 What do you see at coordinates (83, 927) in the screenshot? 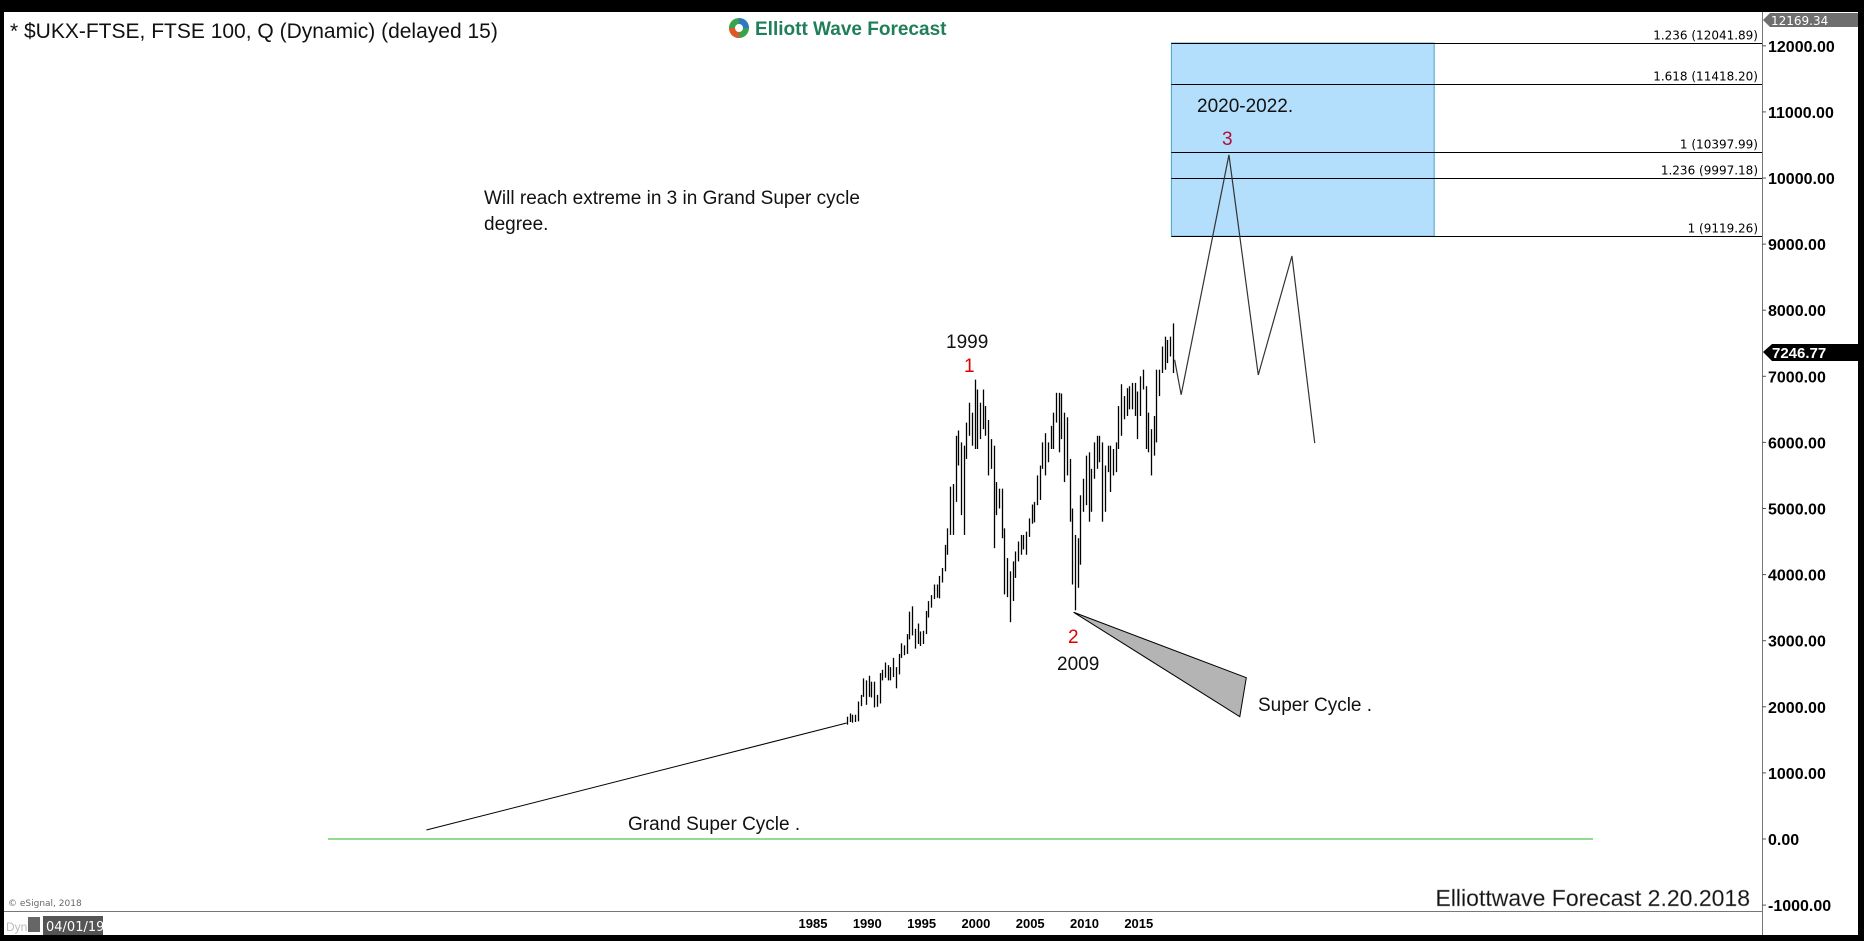
I see `cursor-date: 04/01/1911` at bounding box center [83, 927].